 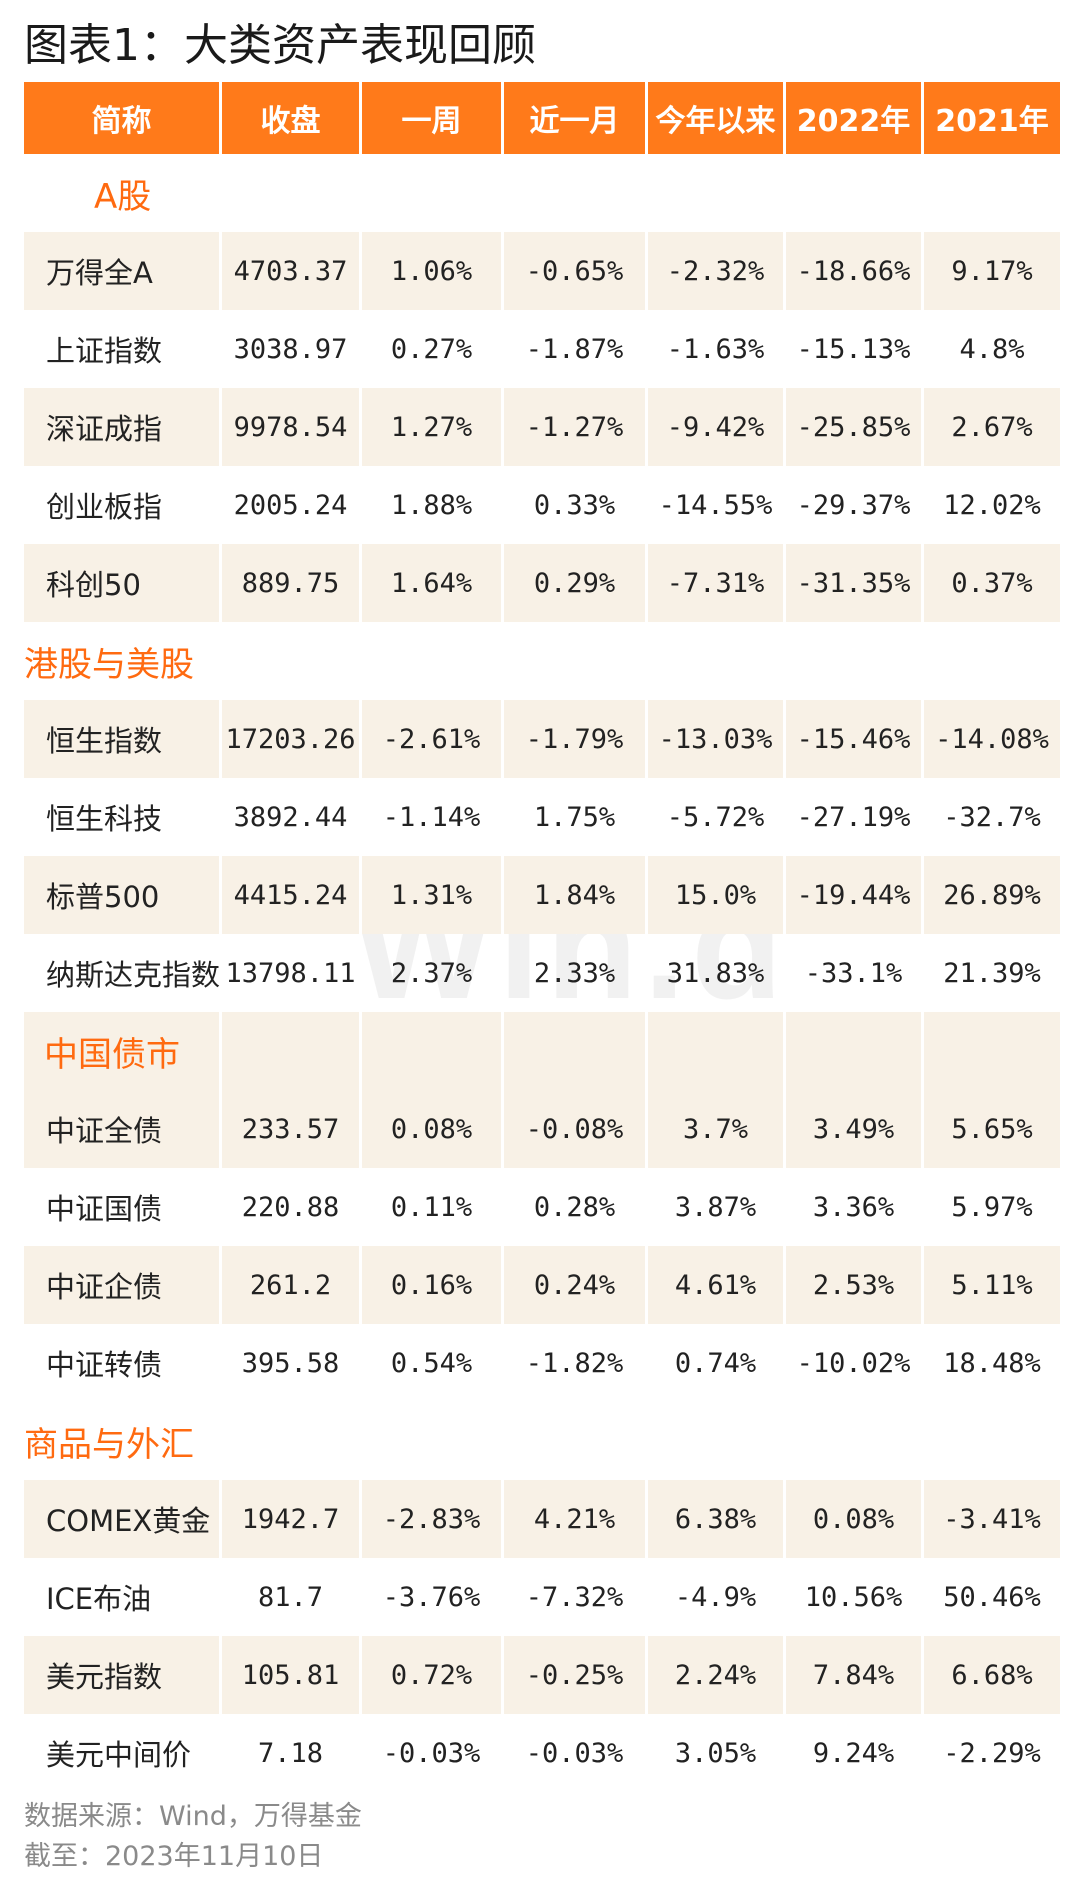 What do you see at coordinates (576, 1207) in the screenshot?
I see `value-cell: 0.28%` at bounding box center [576, 1207].